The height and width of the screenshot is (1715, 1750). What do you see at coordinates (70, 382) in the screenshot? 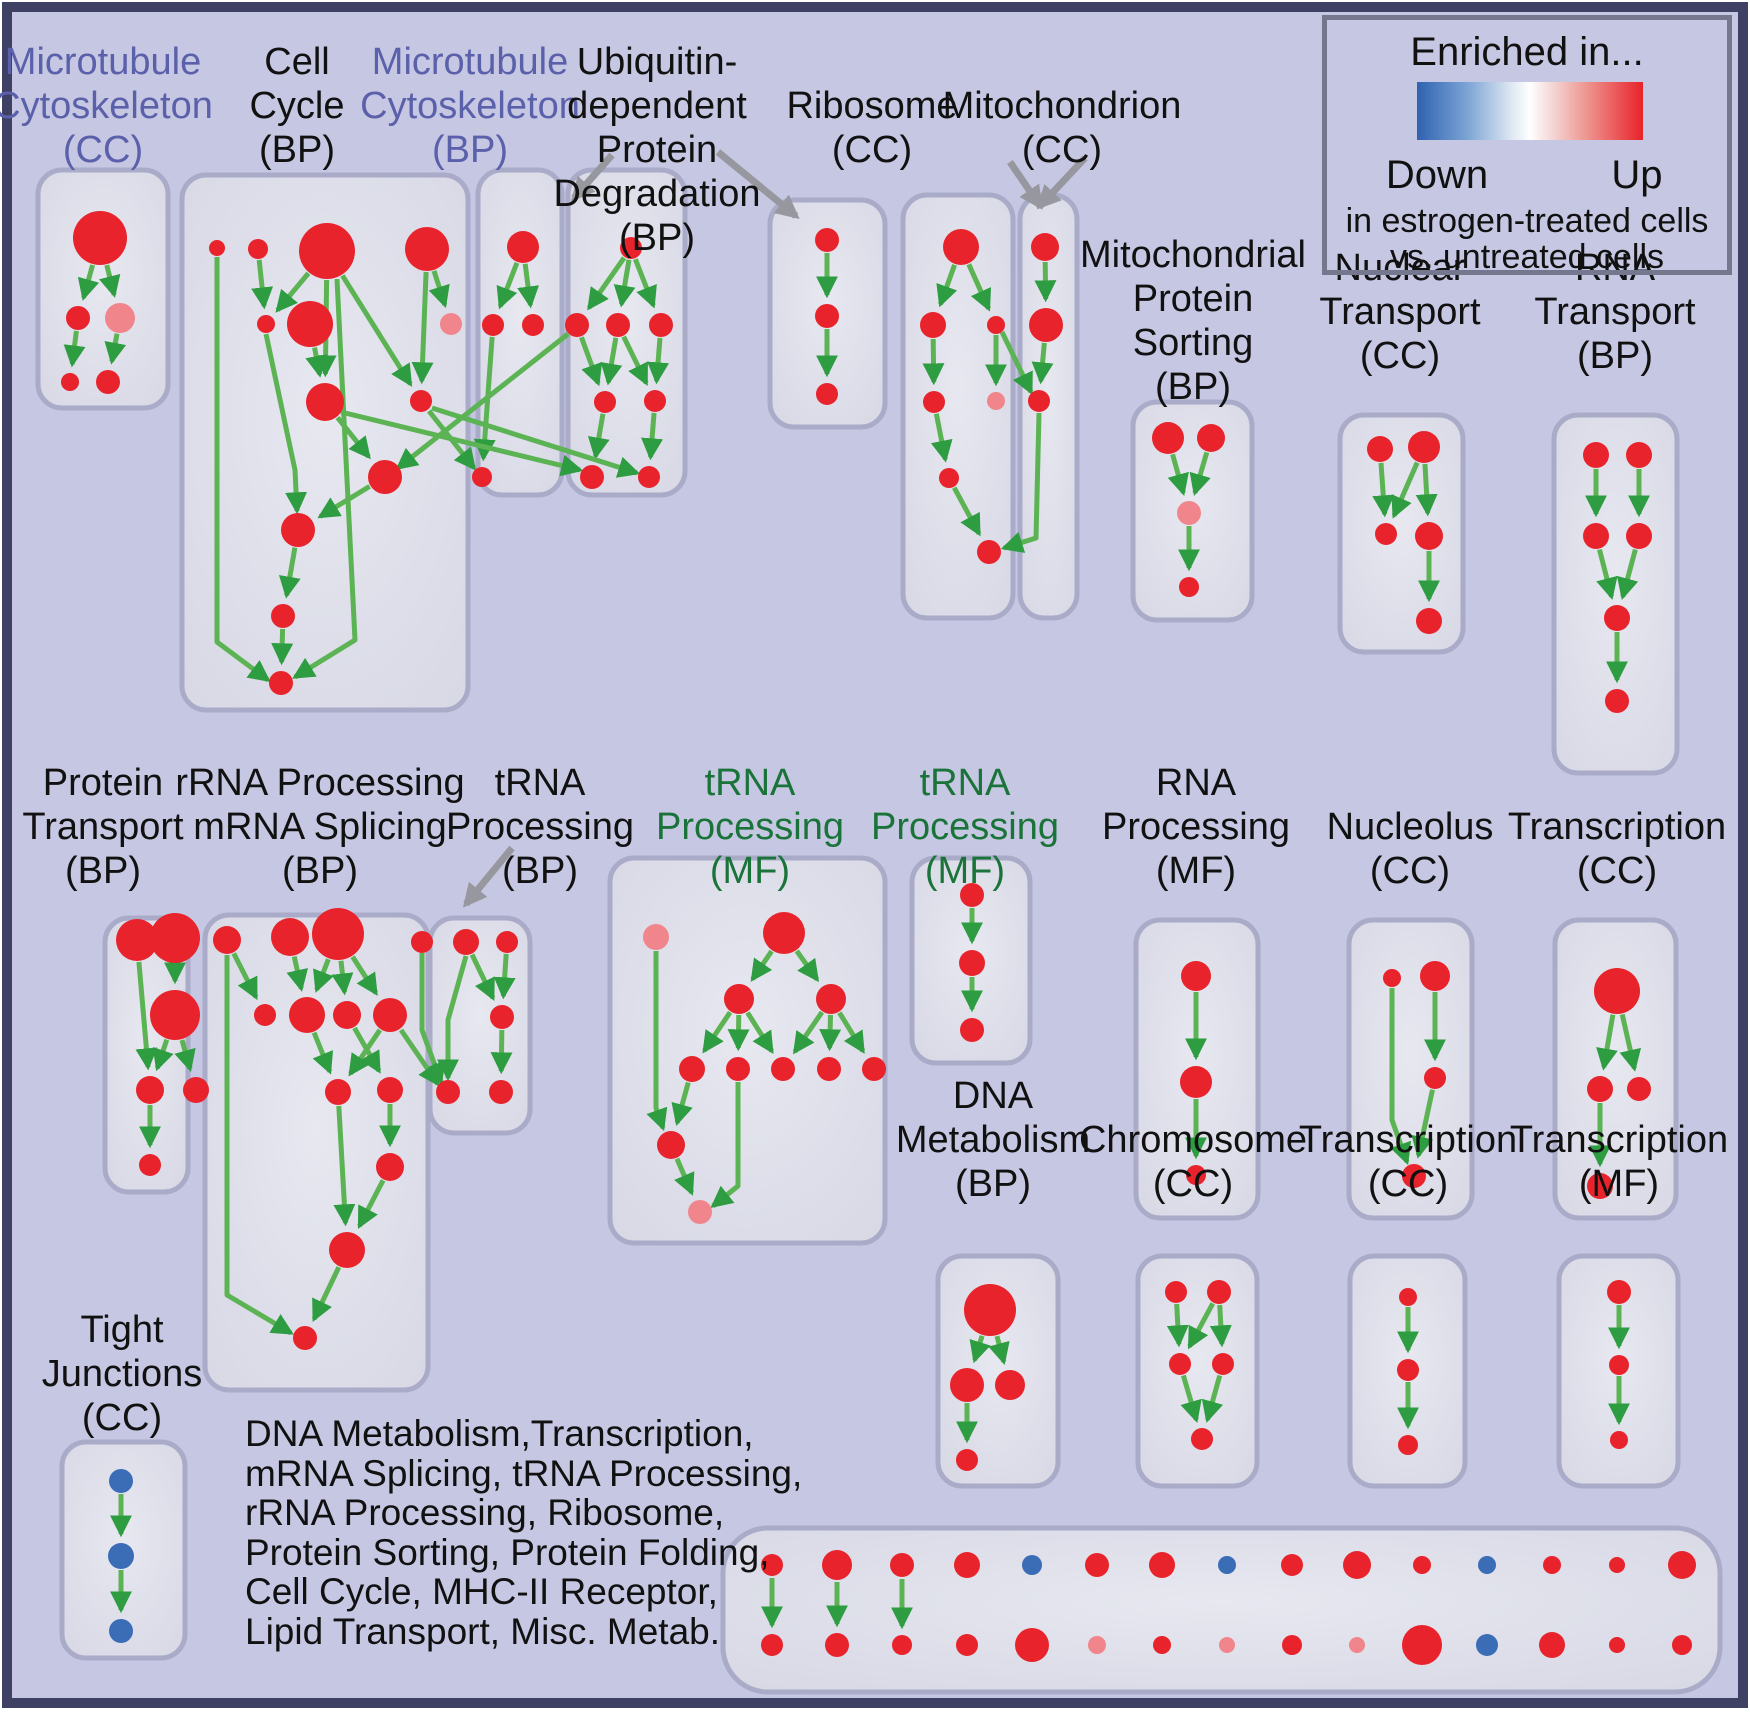
I see `microtubule-cytoskeleton-cc-node` at bounding box center [70, 382].